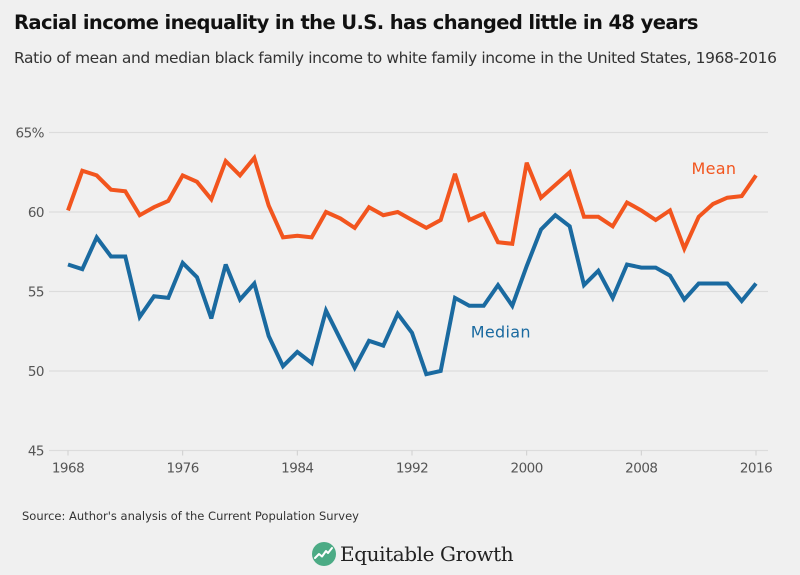 The image size is (800, 575). I want to click on y-axis: 65% 60 55 50 45, so click(30, 293).